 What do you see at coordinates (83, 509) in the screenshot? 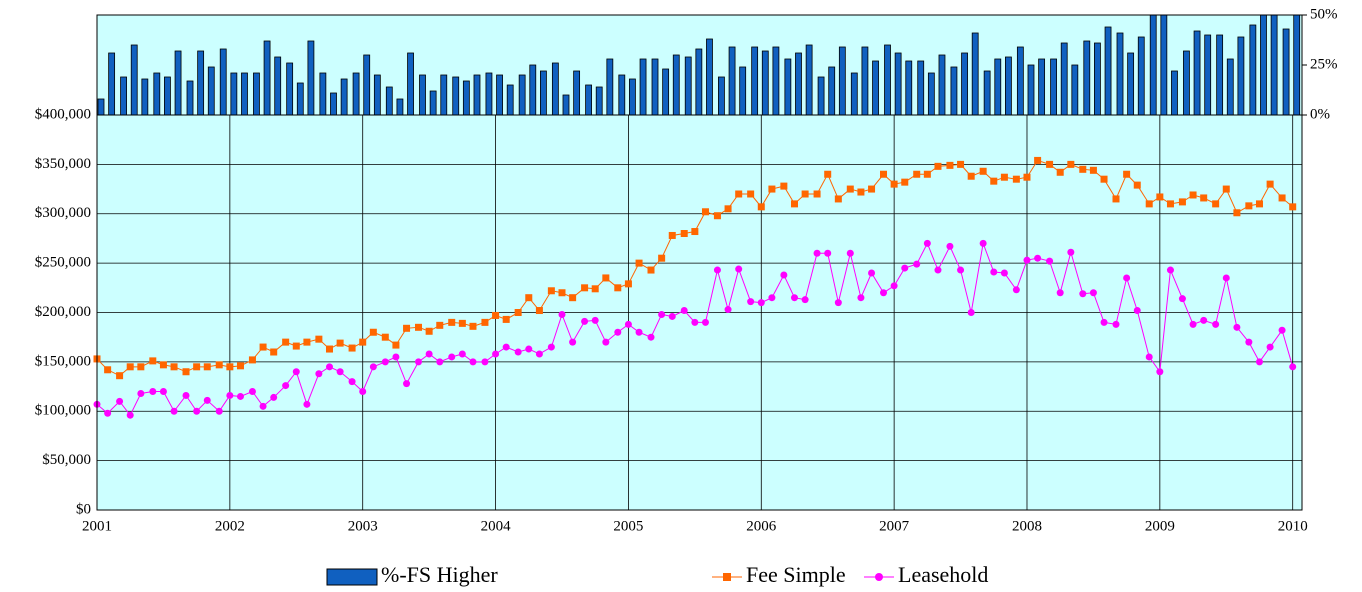
I see `y-tick-label: $0` at bounding box center [83, 509].